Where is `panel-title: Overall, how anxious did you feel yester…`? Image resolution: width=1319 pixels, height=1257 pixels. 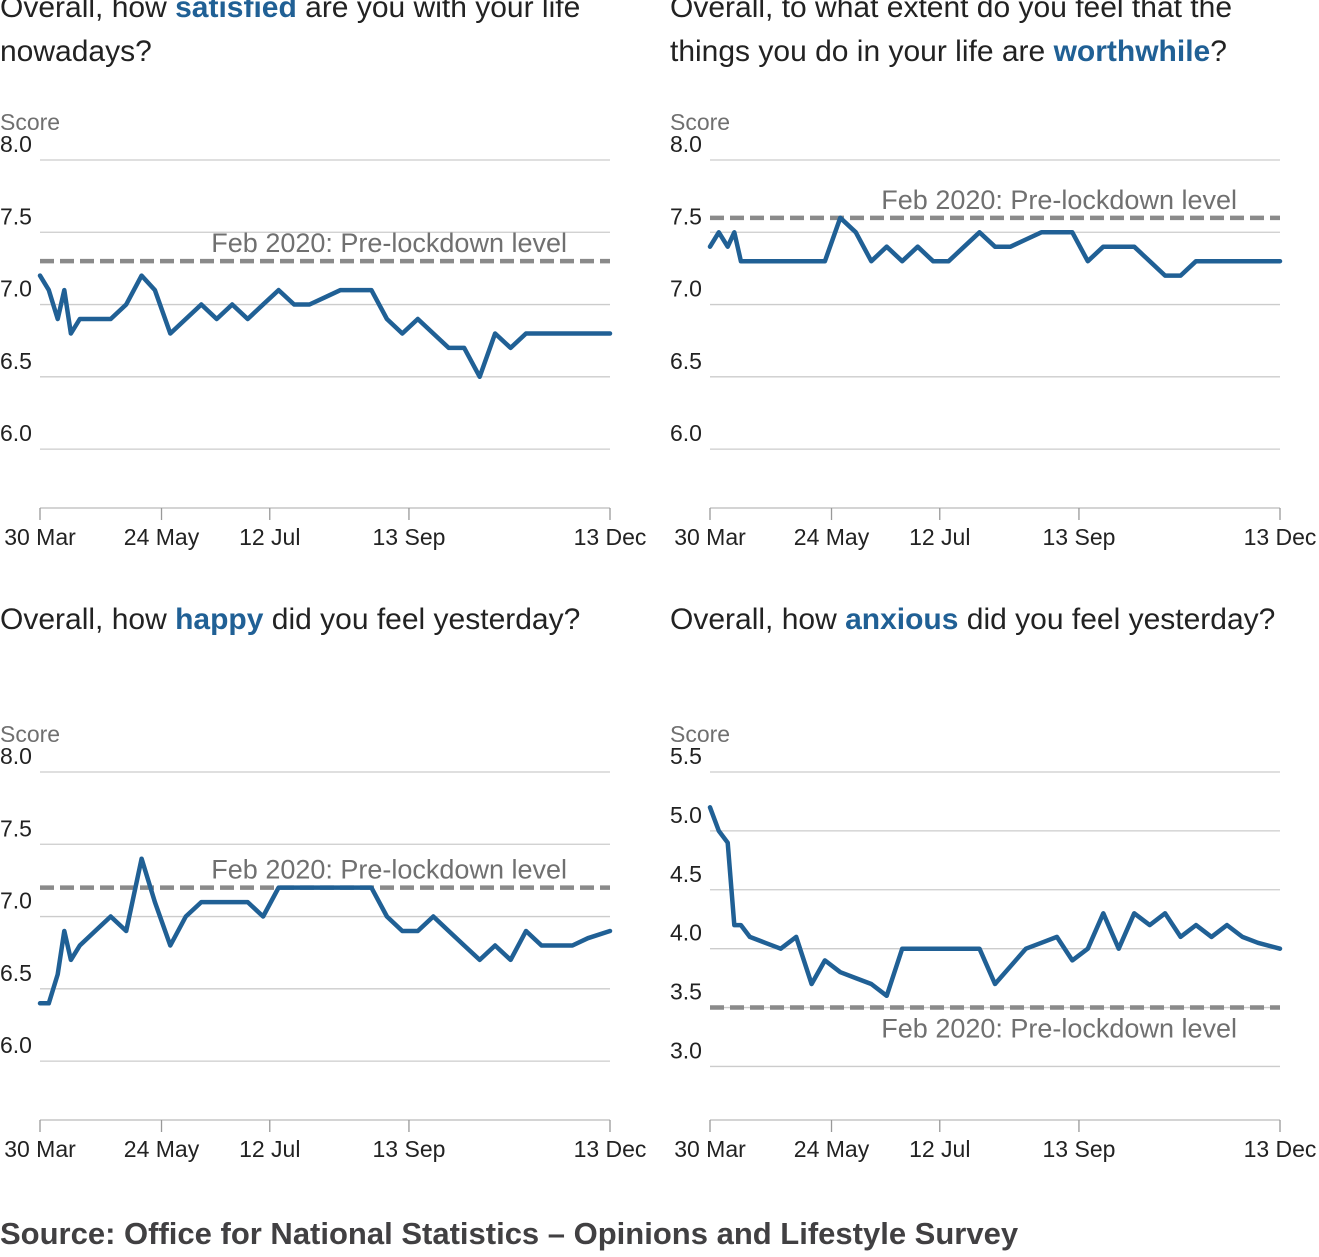
panel-title: Overall, how anxious did you feel yester… is located at coordinates (990, 620).